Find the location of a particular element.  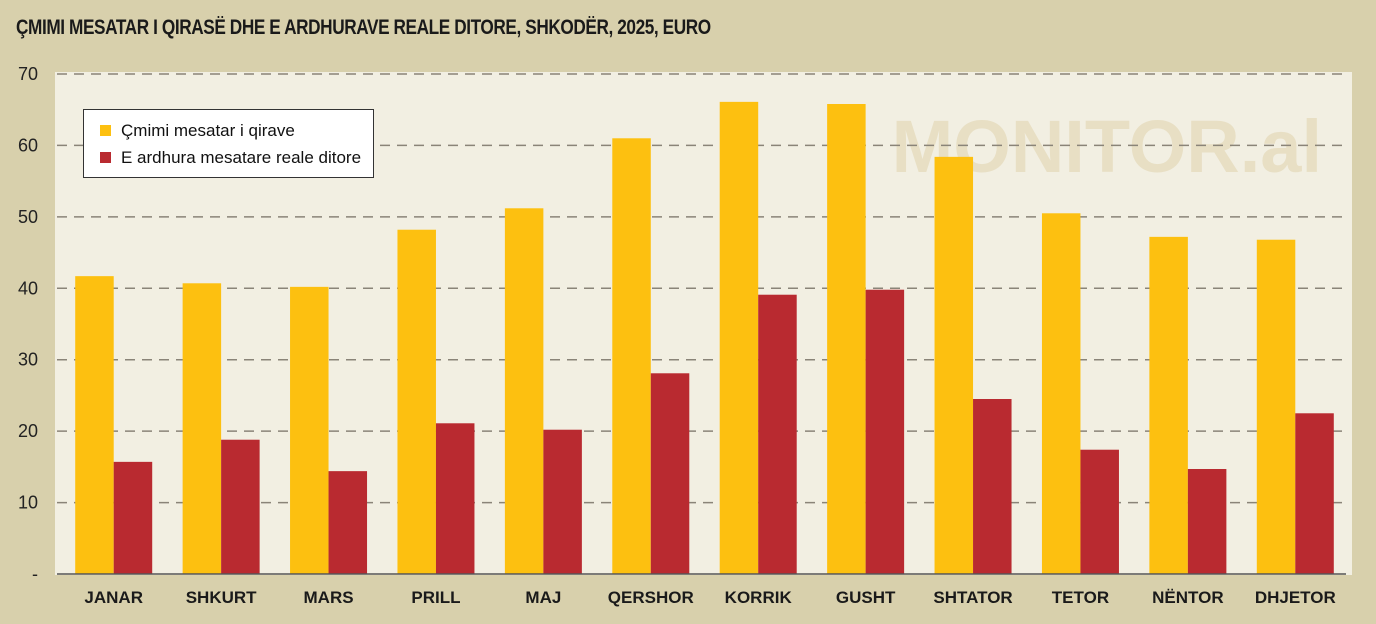

x-tick-label: SHKURT is located at coordinates (221, 597).